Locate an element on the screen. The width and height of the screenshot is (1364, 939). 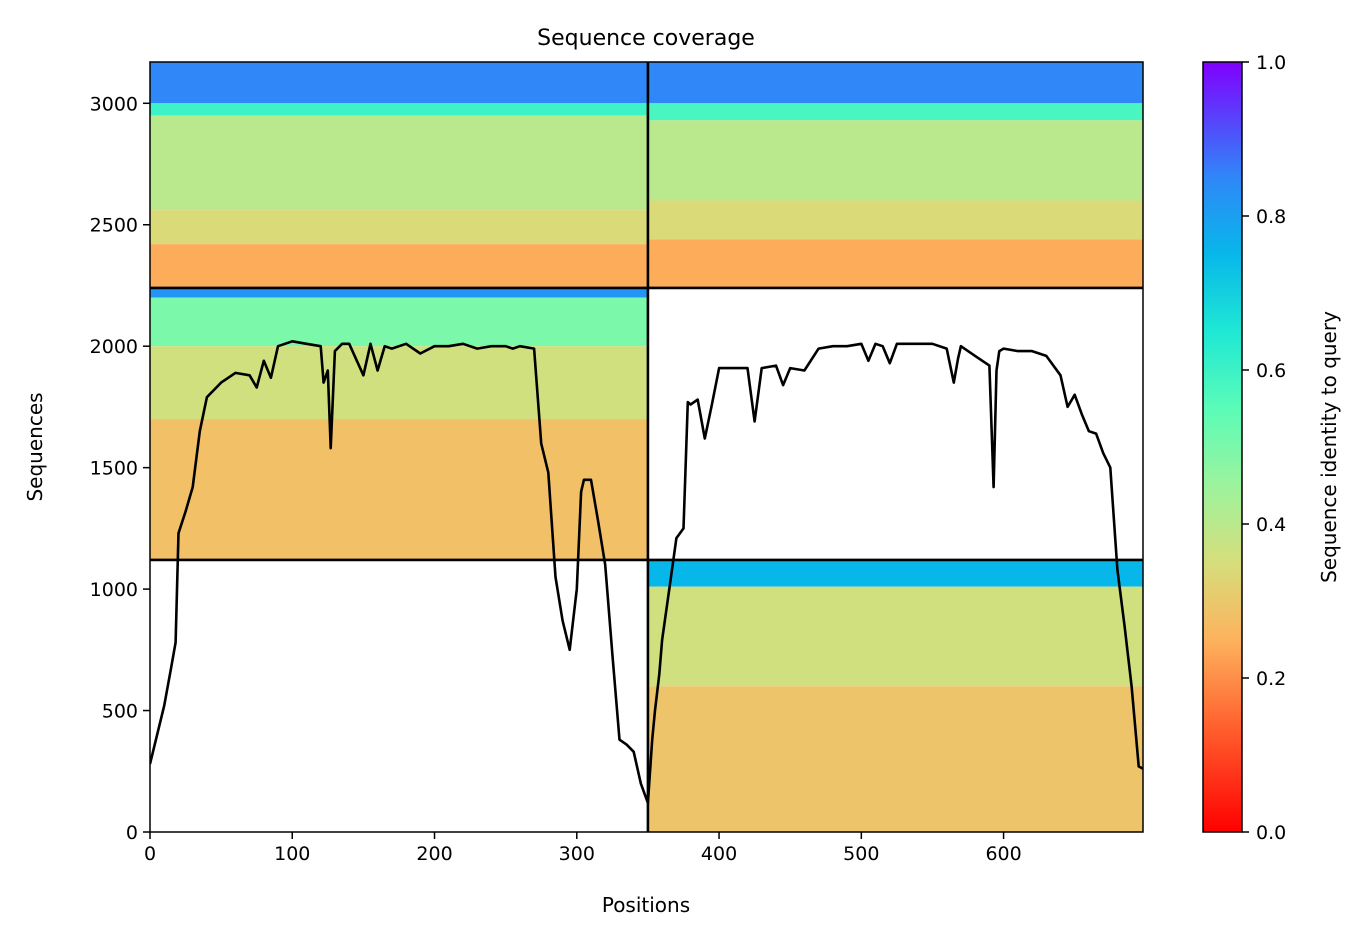
y-tick-label: 0 is located at coordinates (132, 833).